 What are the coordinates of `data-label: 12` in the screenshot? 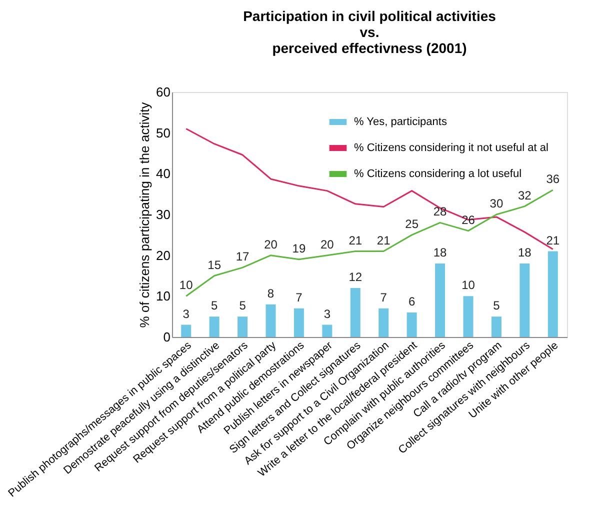 It's located at (355, 277).